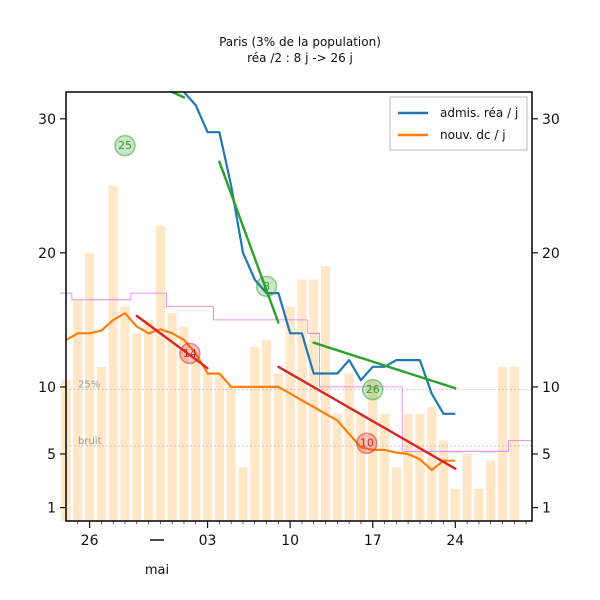  I want to click on annotation-label-3: 26, so click(373, 389).